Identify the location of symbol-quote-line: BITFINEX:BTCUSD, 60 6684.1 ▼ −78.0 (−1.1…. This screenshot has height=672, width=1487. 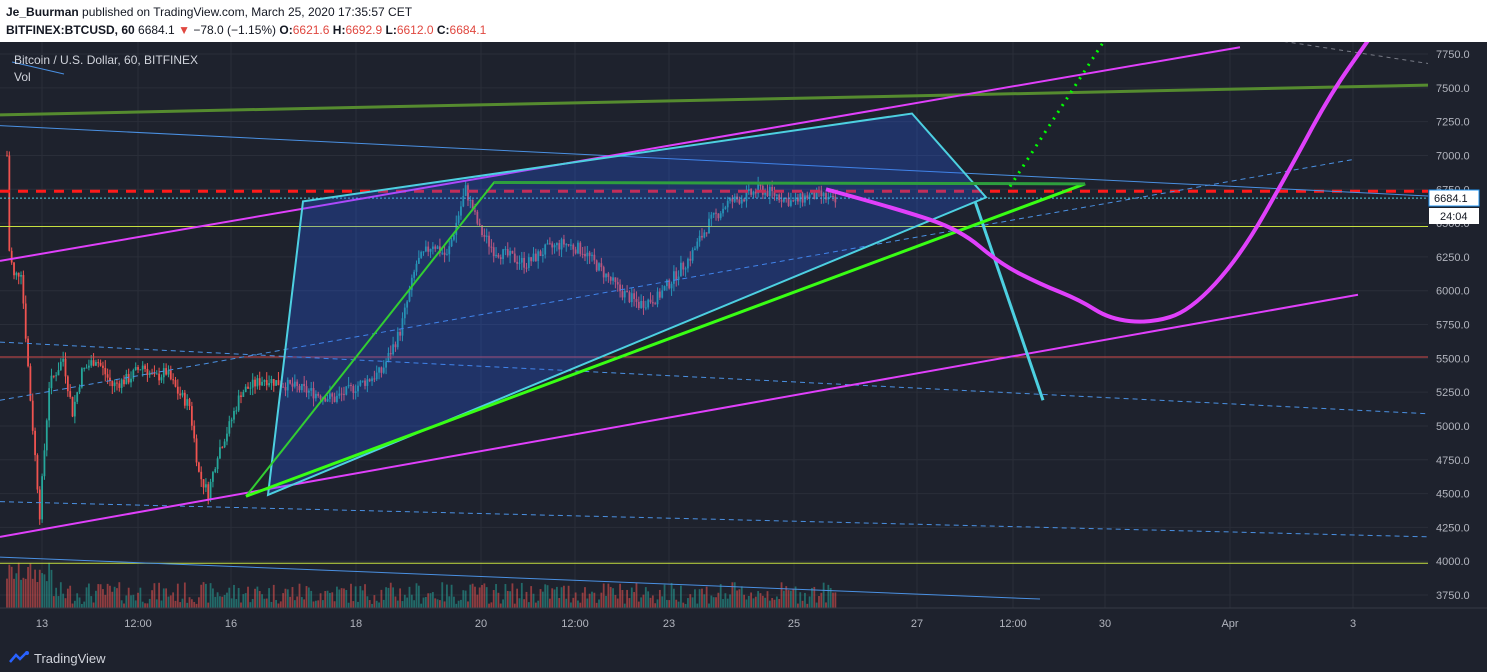
(246, 30).